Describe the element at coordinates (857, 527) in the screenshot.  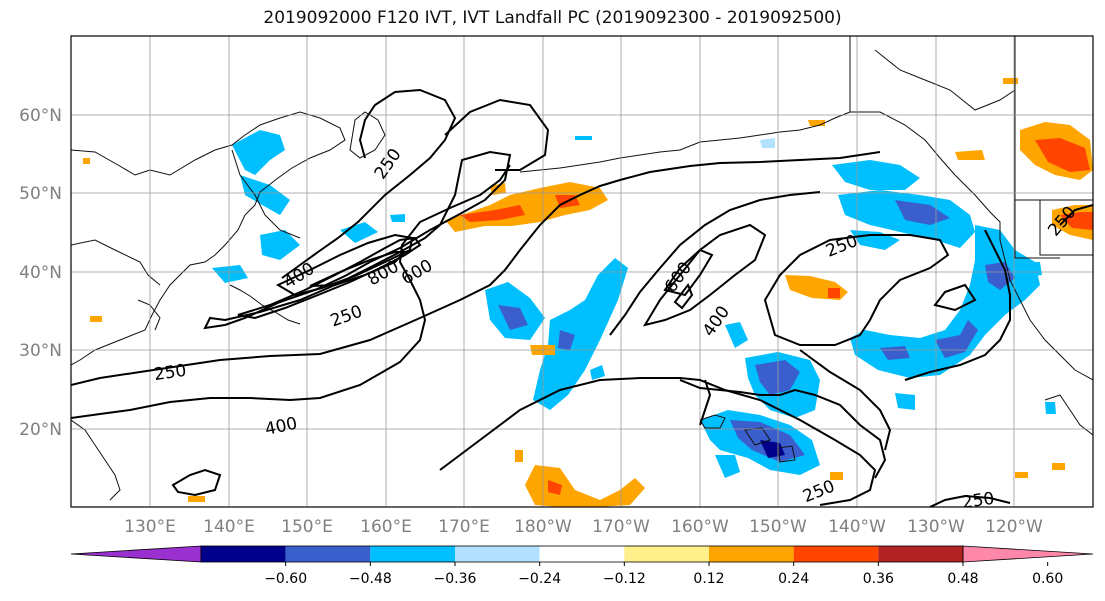
I see `lon-label: 140°W` at that location.